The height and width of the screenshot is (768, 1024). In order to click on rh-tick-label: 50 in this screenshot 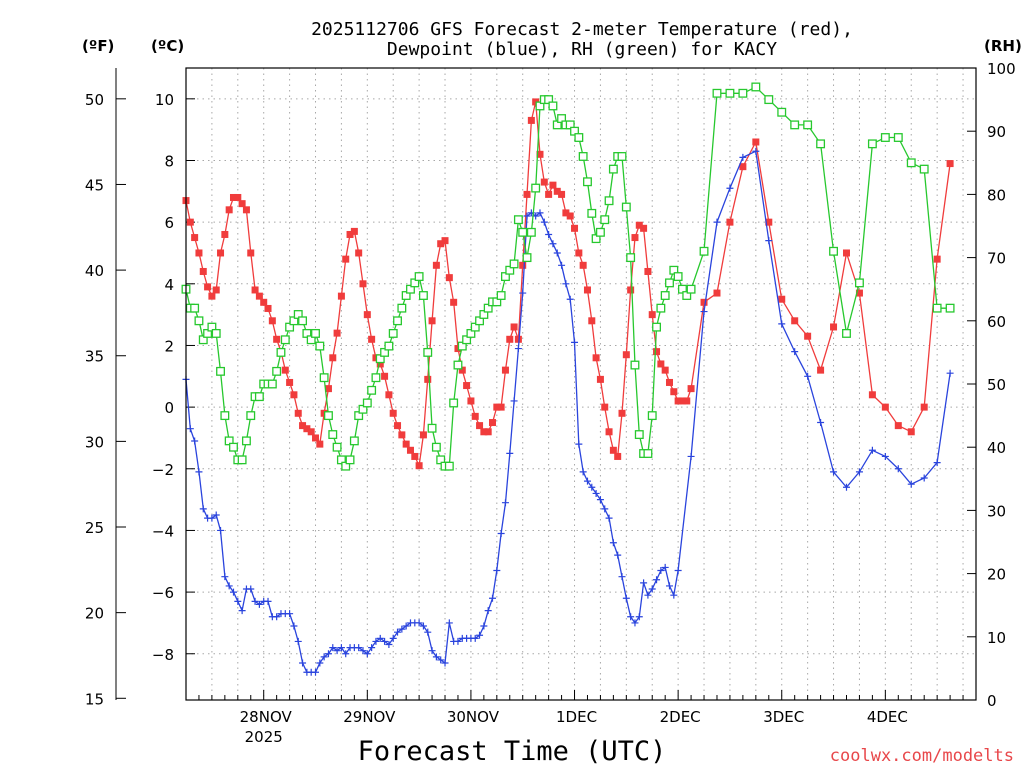, I will do `click(996, 385)`.